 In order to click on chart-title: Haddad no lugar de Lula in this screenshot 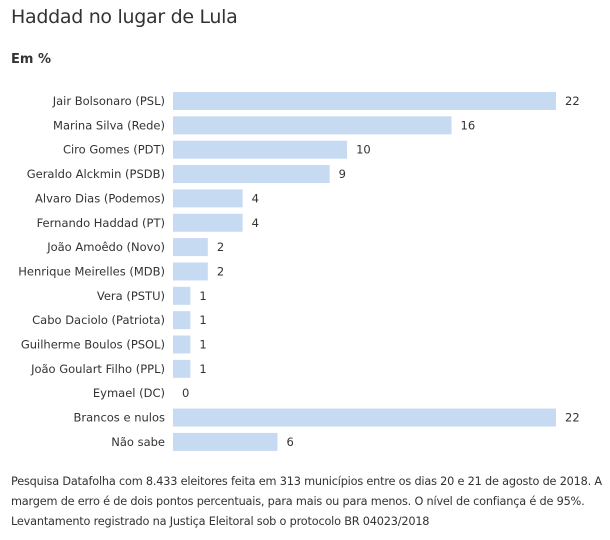, I will do `click(124, 17)`.